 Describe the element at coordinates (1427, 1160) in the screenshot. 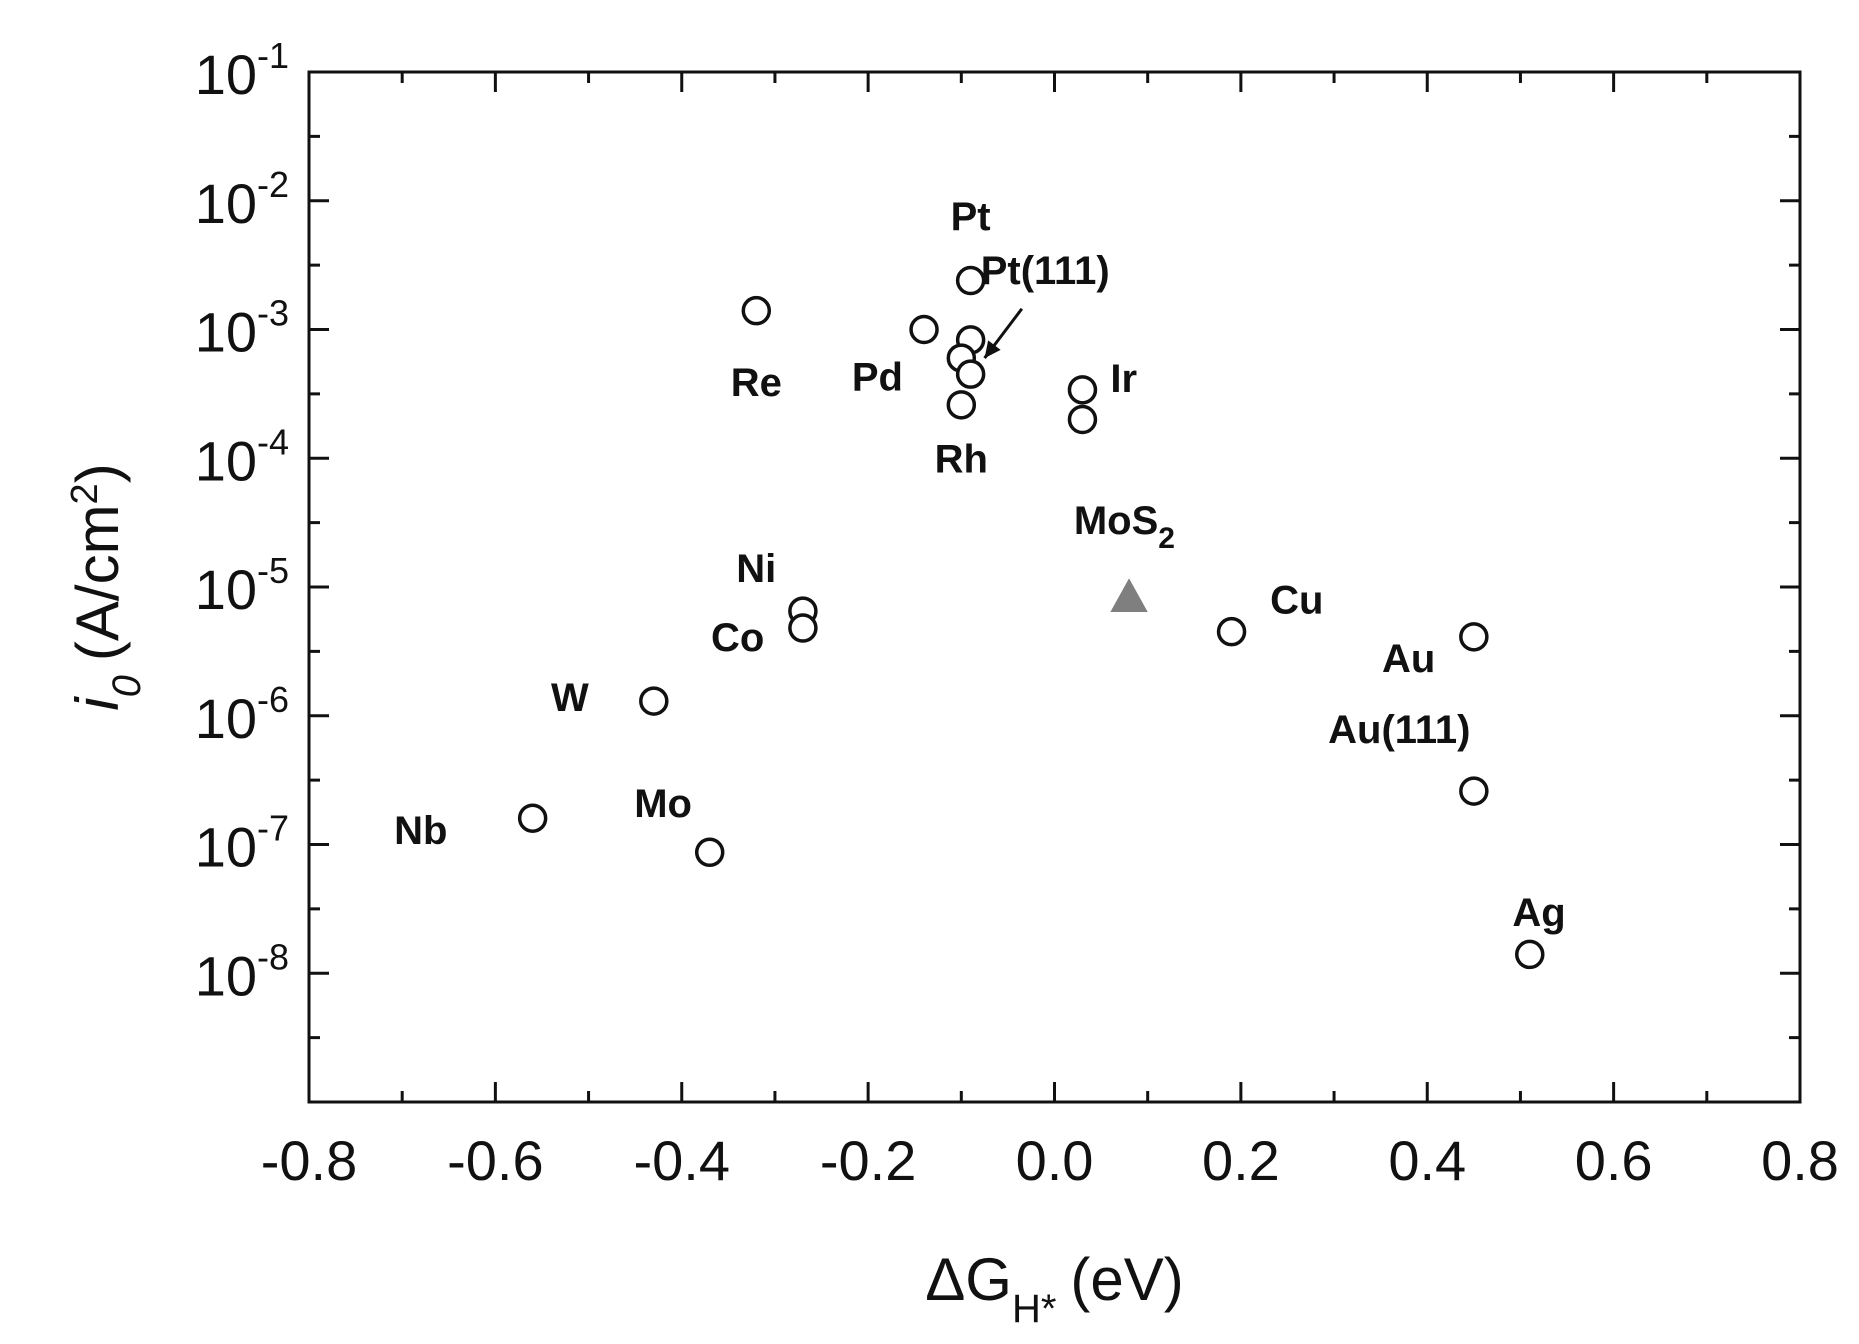

I see `x-tick-label: 0.4` at that location.